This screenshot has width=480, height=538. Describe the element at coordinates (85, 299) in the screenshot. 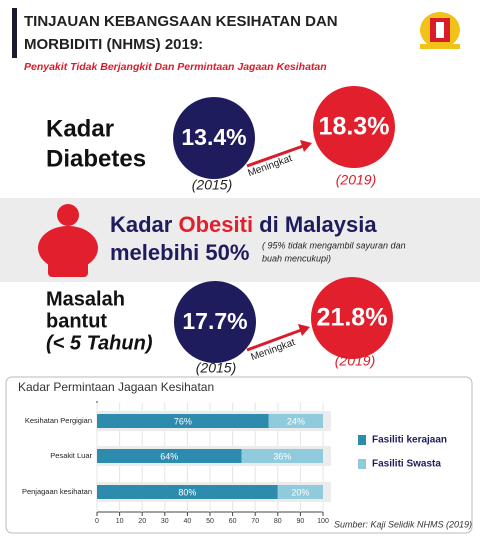

I see `label: Masalah` at that location.